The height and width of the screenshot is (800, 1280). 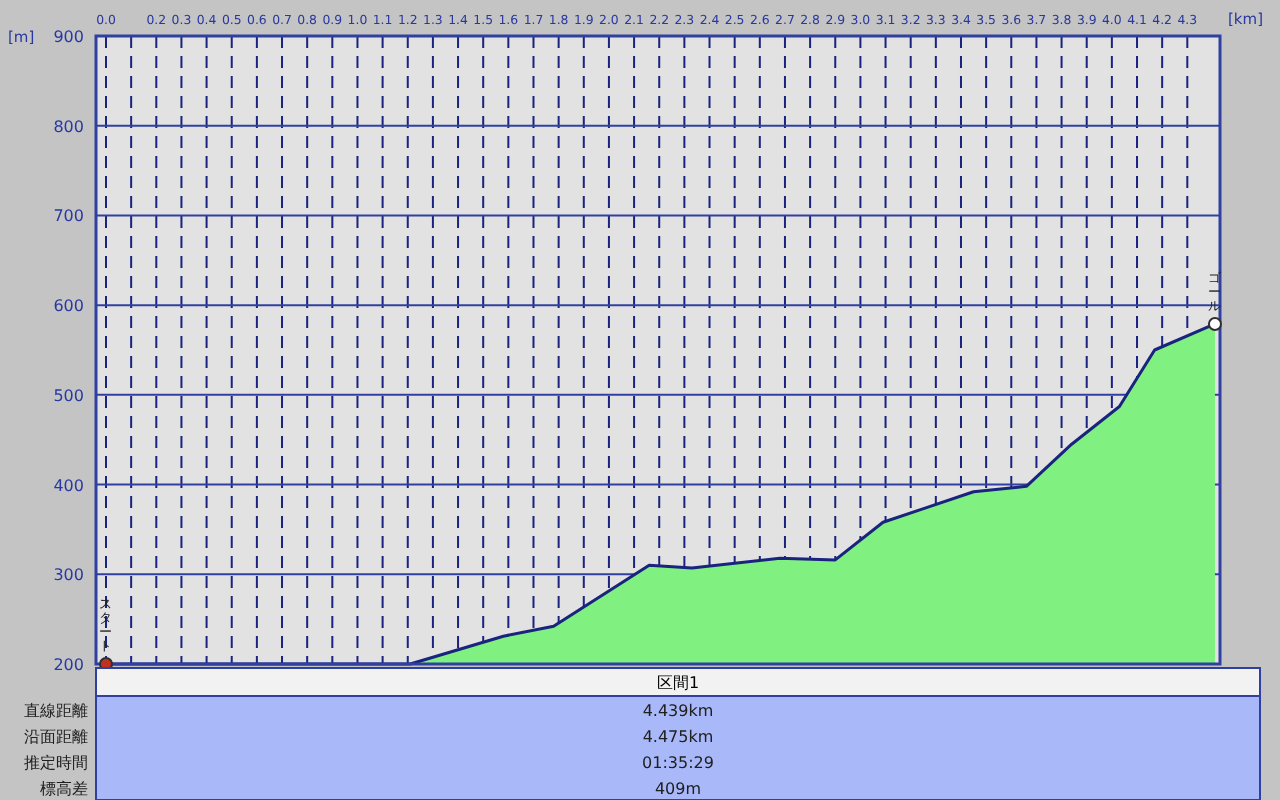 I want to click on text: 4.439km, so click(x=678, y=711).